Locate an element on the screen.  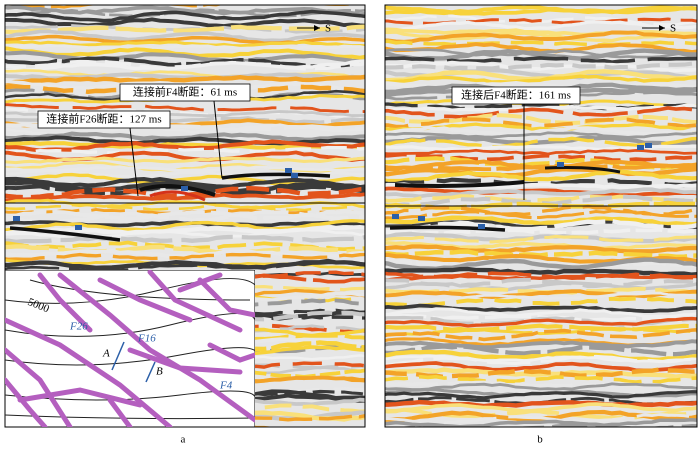
point-label: A is located at coordinates (106, 354).